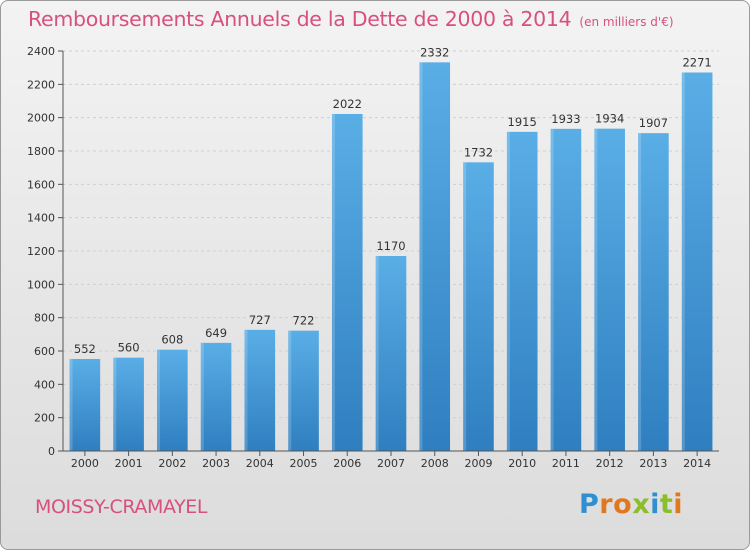 Image resolution: width=750 pixels, height=550 pixels. What do you see at coordinates (653, 123) in the screenshot?
I see `bar-value-label: 1907` at bounding box center [653, 123].